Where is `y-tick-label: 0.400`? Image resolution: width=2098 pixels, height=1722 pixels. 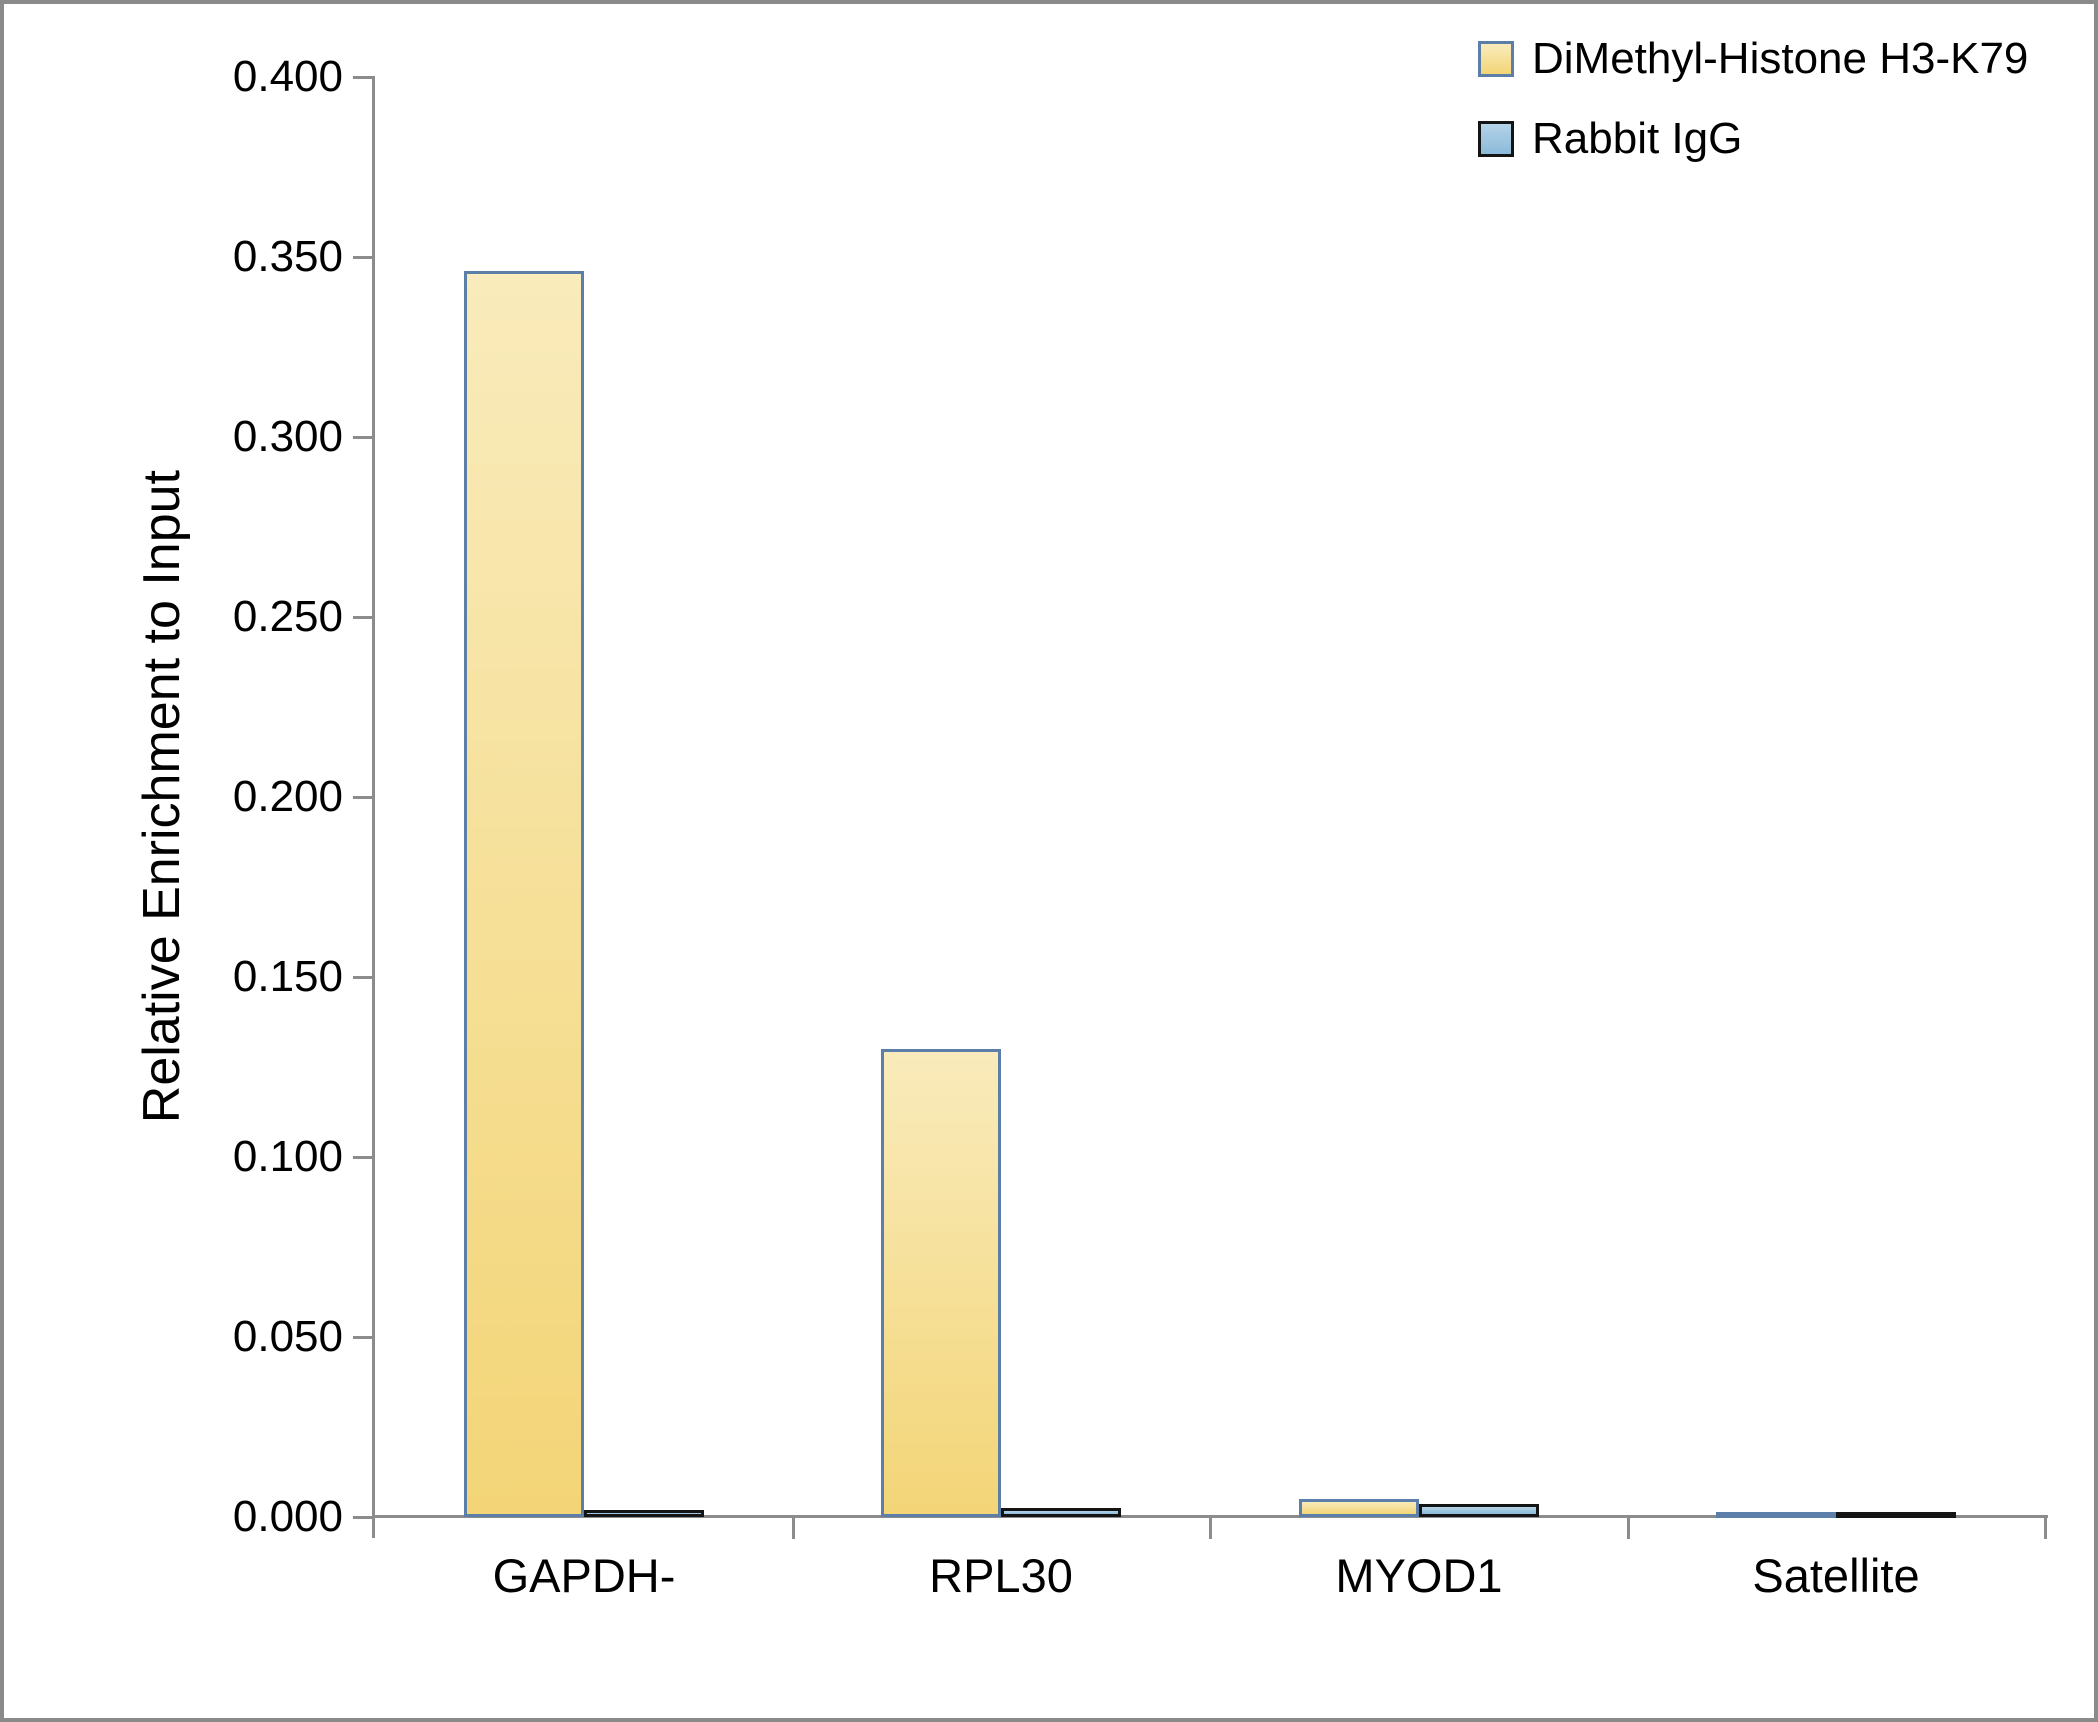 y-tick-label: 0.400 is located at coordinates (287, 76).